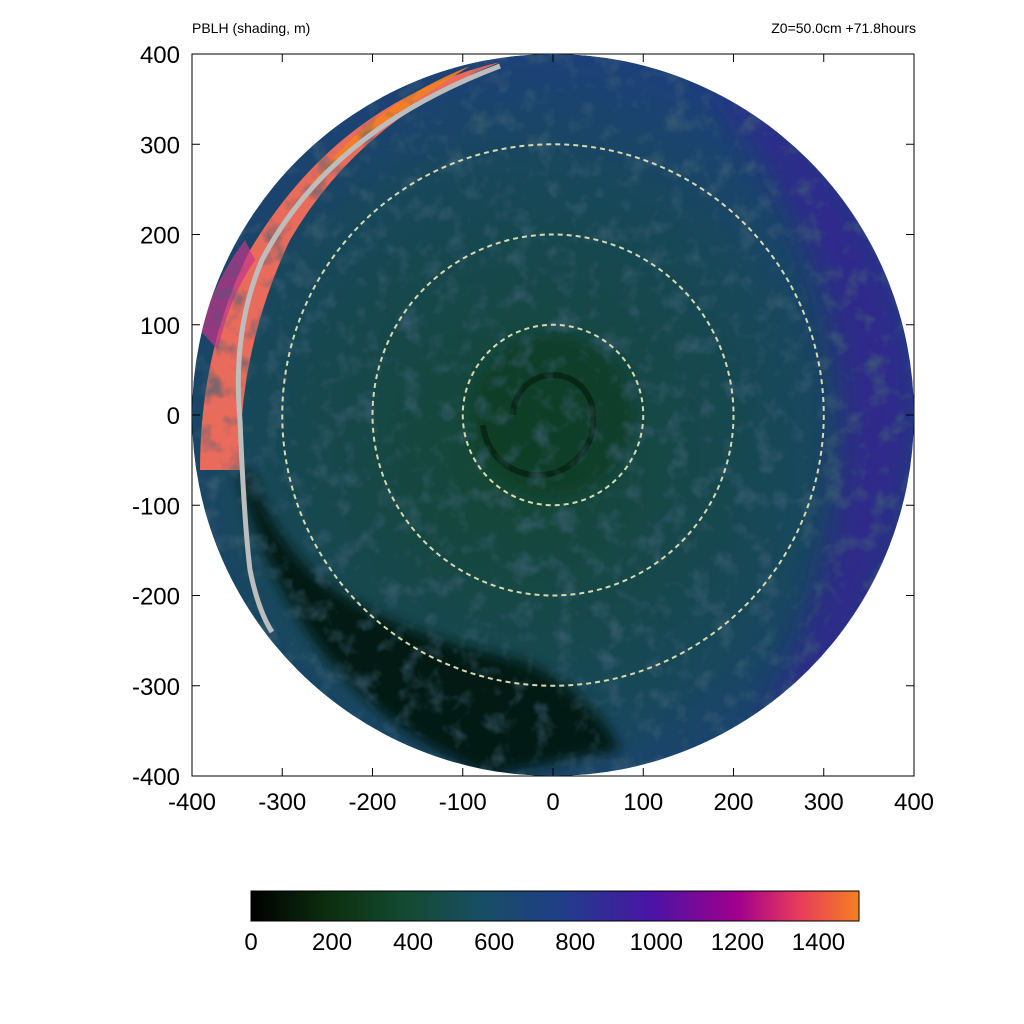  Describe the element at coordinates (656, 942) in the screenshot. I see `colorbar-tick-label: 1000` at that location.